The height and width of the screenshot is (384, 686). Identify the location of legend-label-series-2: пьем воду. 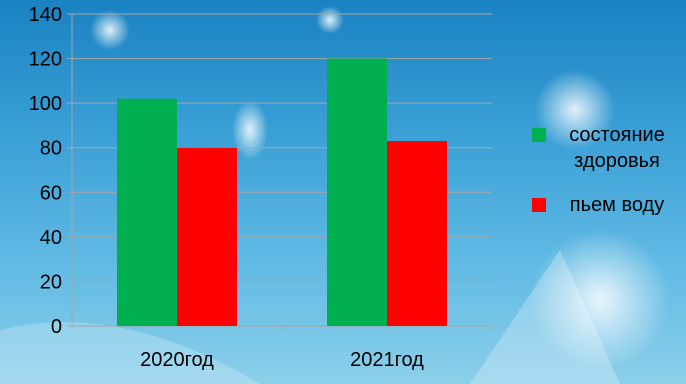
(617, 205).